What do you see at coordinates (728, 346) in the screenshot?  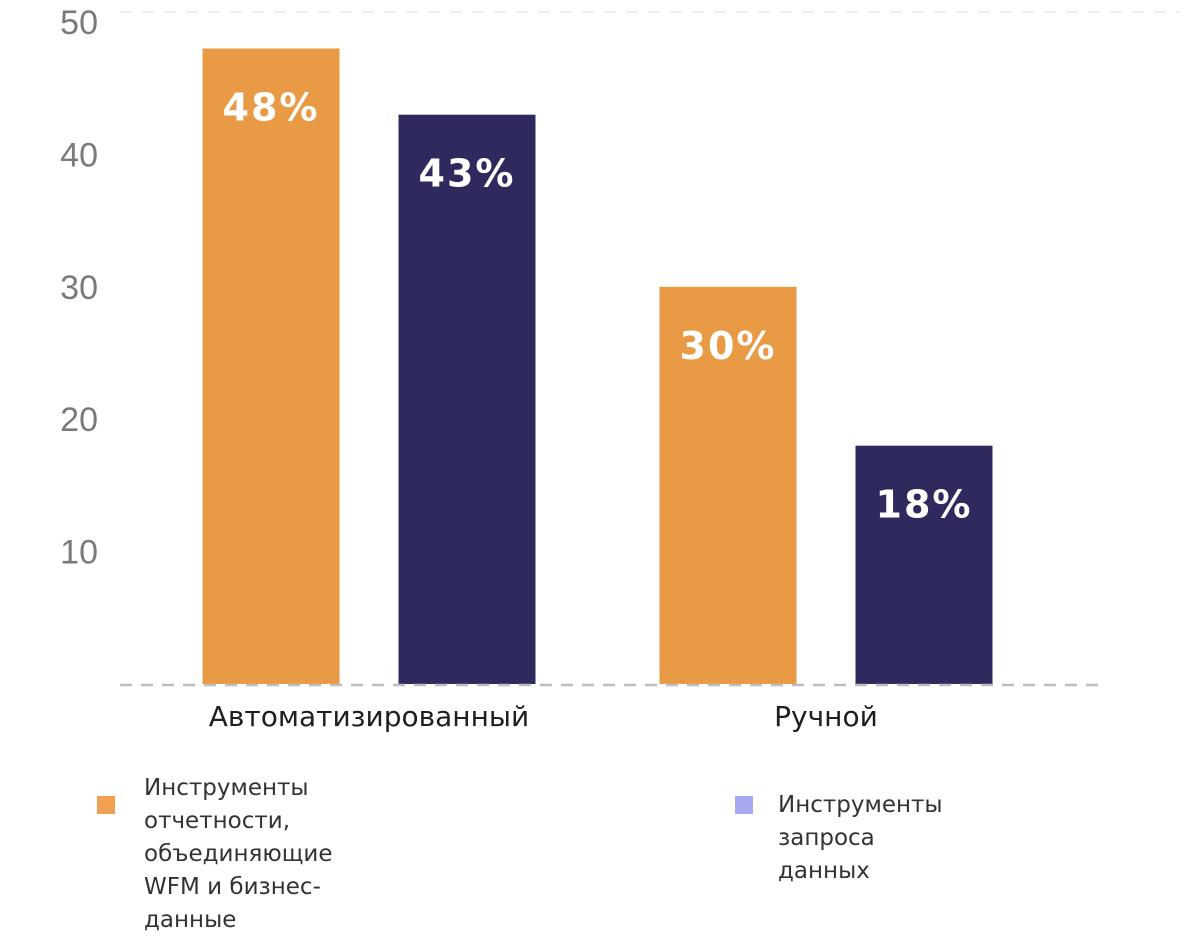 I see `data-label: 30%` at bounding box center [728, 346].